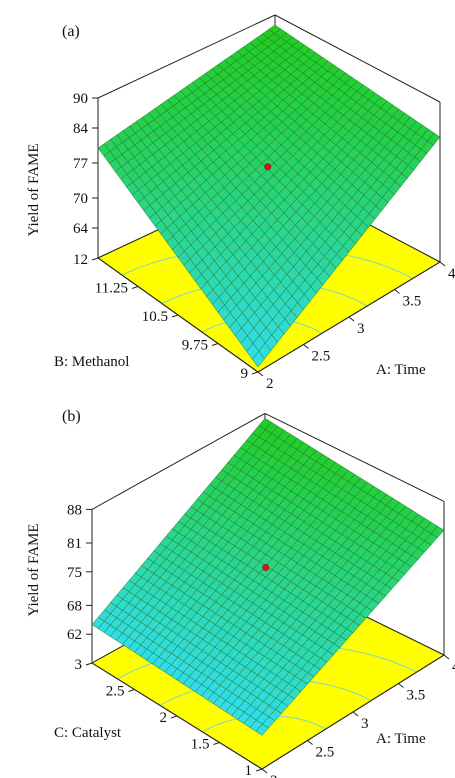 This screenshot has width=455, height=778. What do you see at coordinates (155, 317) in the screenshot?
I see `y-tick-label: 10.5` at bounding box center [155, 317].